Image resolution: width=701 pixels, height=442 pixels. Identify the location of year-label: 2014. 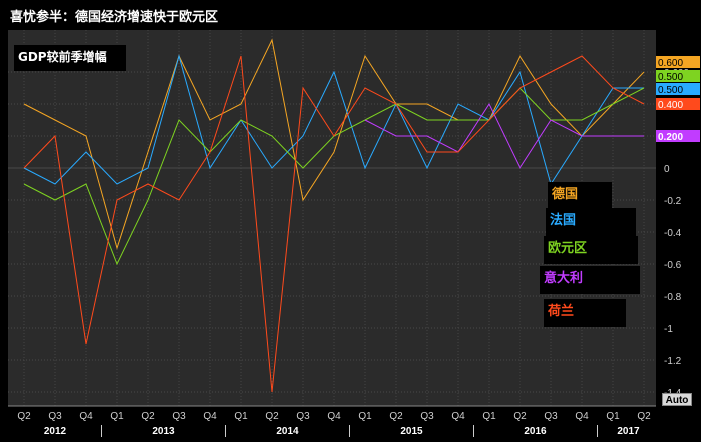
(287, 431).